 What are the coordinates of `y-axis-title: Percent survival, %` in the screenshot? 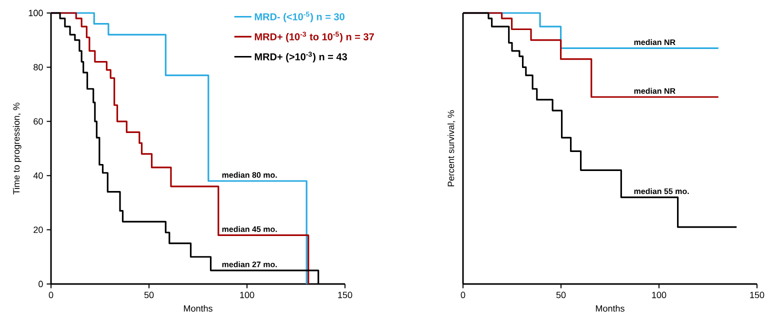 It's located at (452, 148).